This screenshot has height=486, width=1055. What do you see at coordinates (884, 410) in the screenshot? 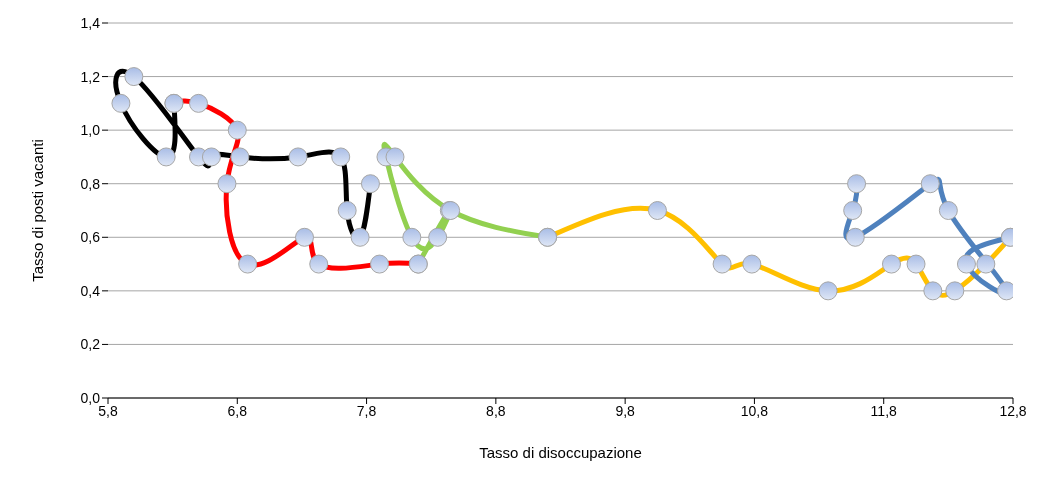
I see `x-tick-label: 11,8` at bounding box center [884, 410].